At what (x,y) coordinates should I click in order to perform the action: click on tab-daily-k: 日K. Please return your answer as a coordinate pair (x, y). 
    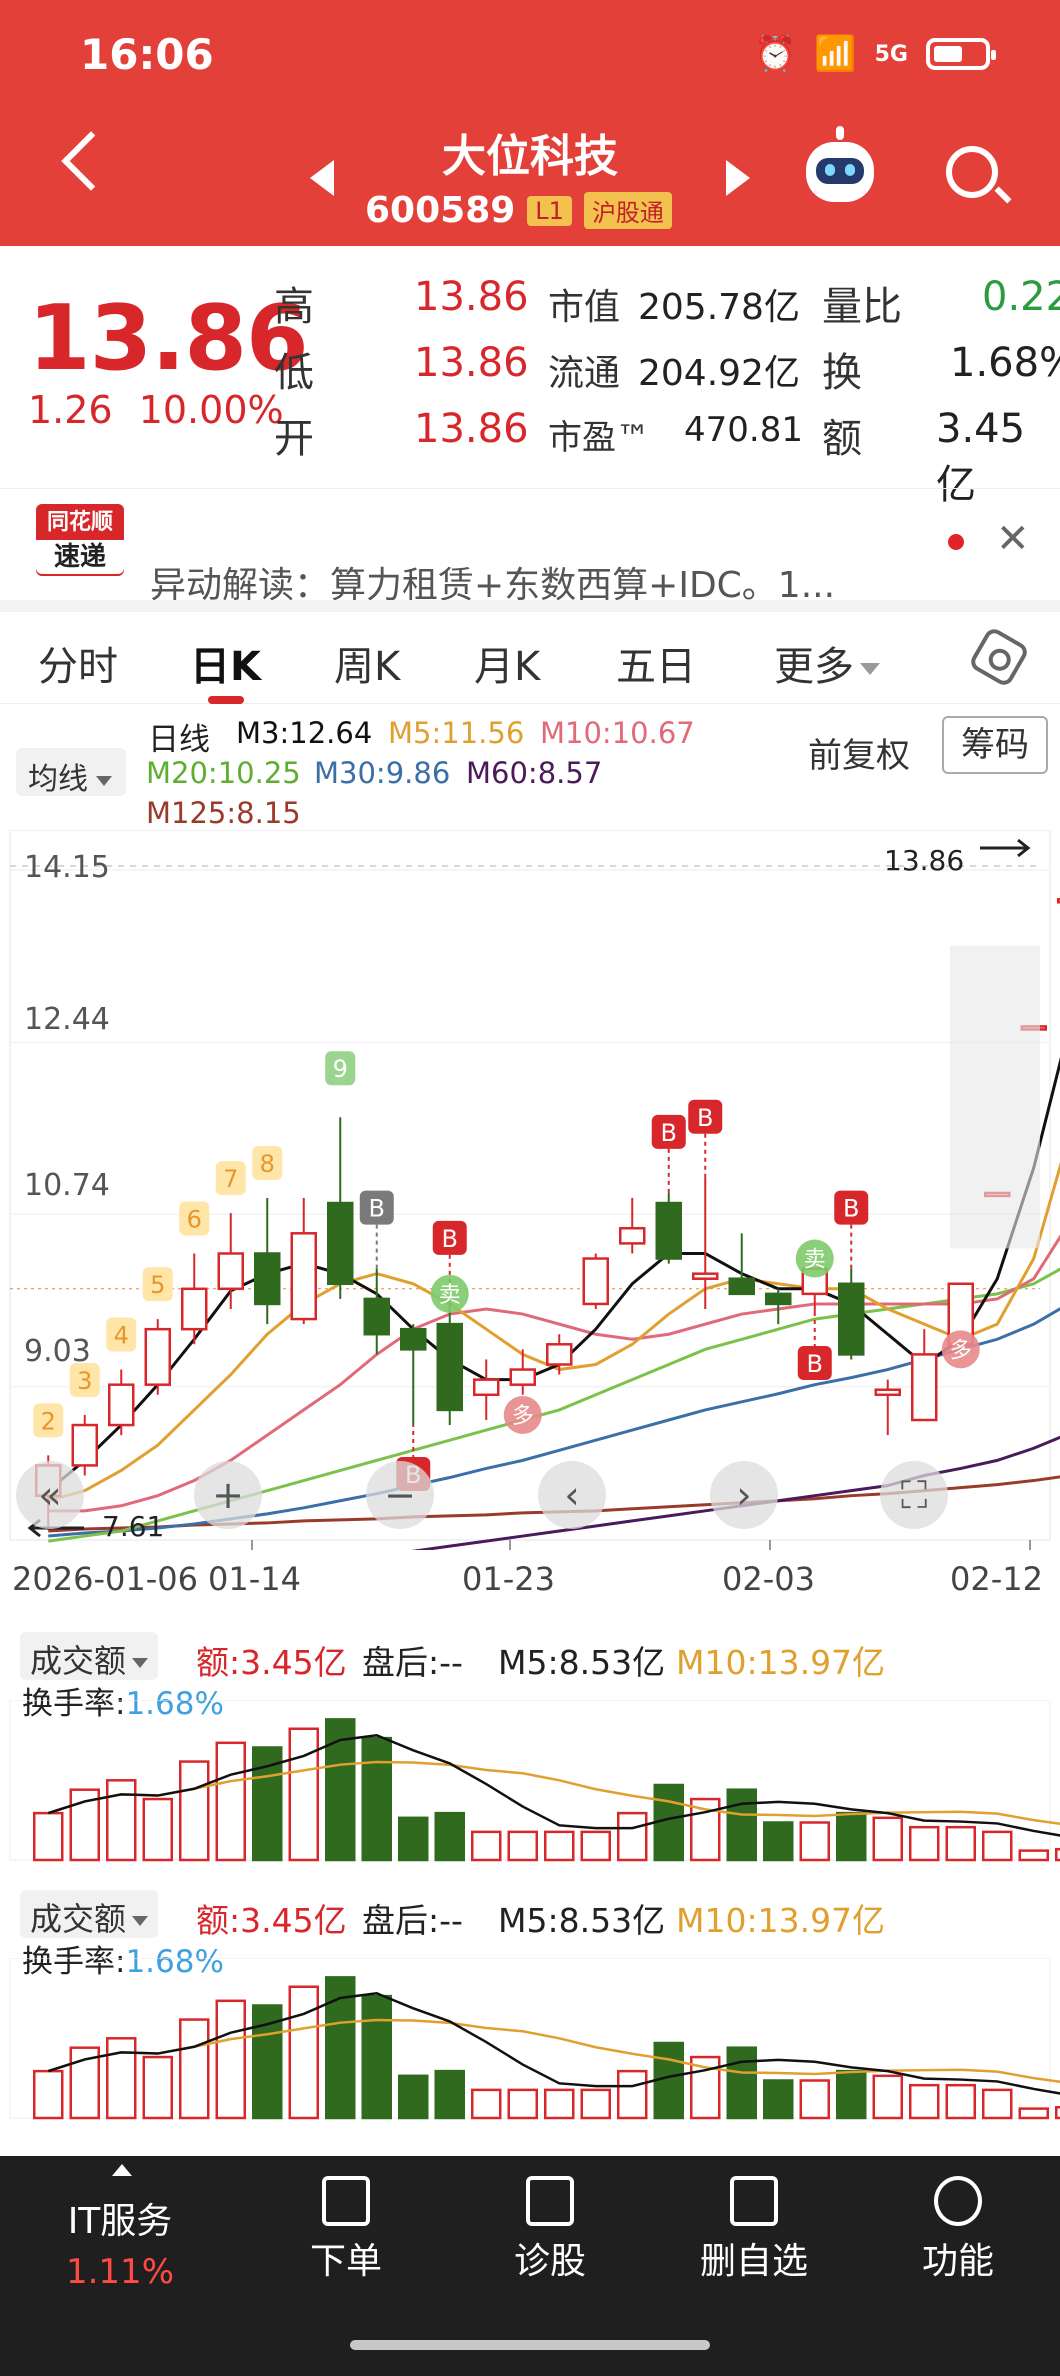
    Looking at the image, I should click on (225, 667).